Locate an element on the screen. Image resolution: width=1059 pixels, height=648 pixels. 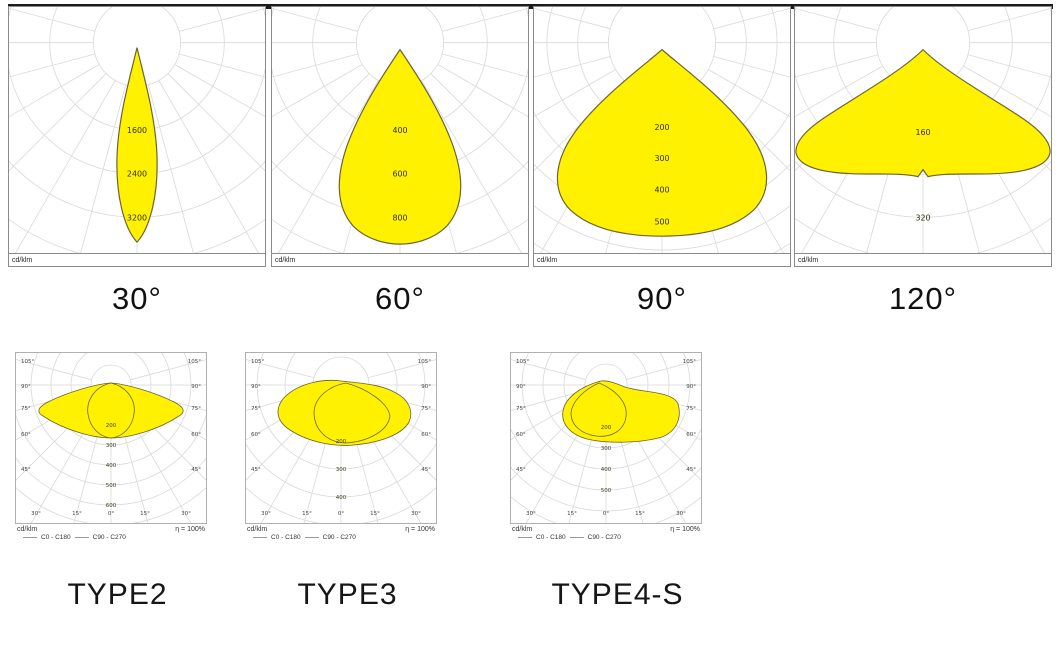
legend-c90-c270: C90 - C270 is located at coordinates (109, 537).